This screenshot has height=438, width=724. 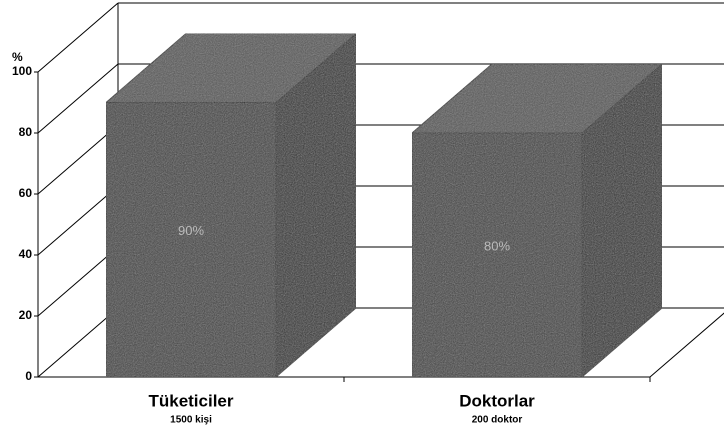 I want to click on y-tick-label: 0, so click(x=28, y=376).